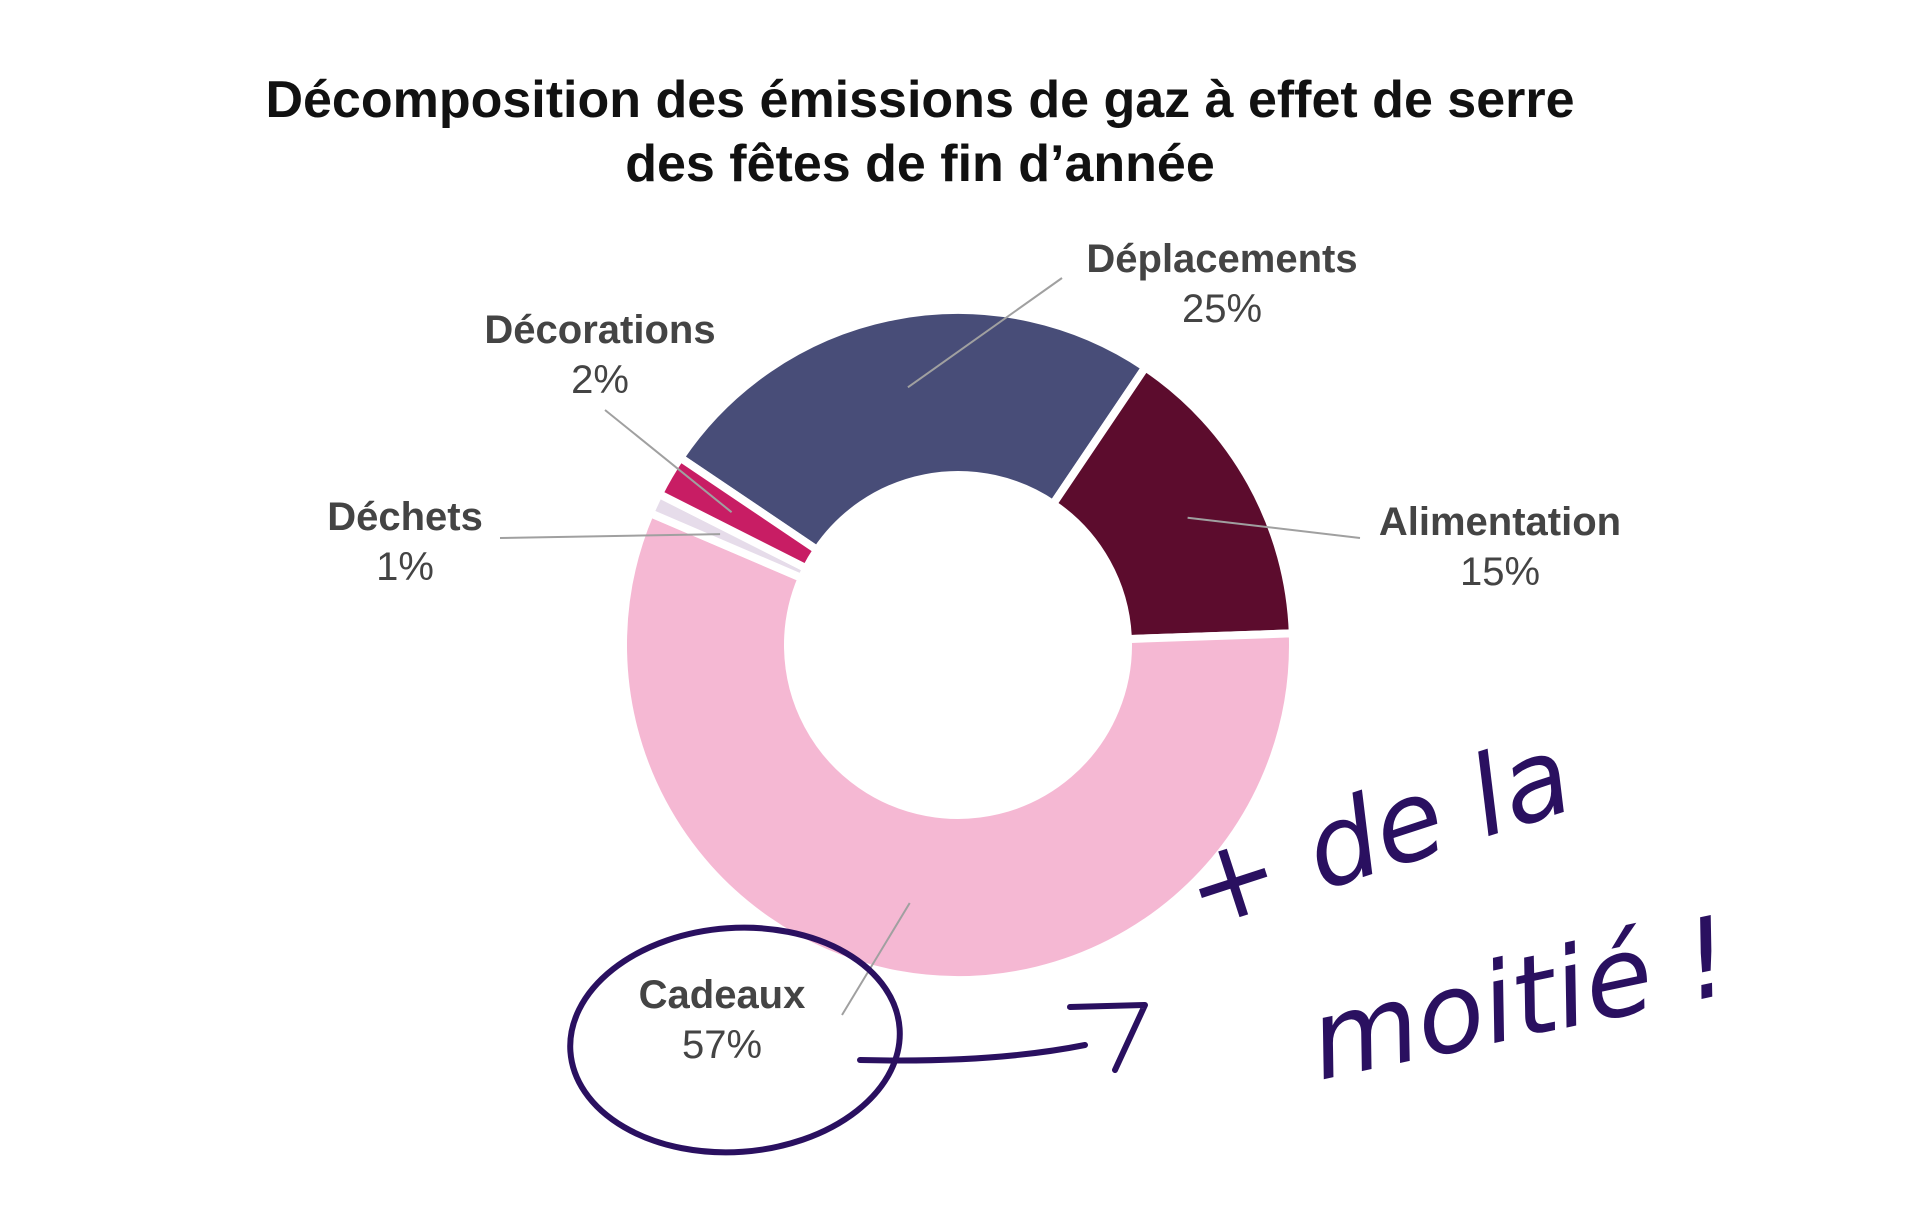  I want to click on handwritten-arrow, so click(972, 1053).